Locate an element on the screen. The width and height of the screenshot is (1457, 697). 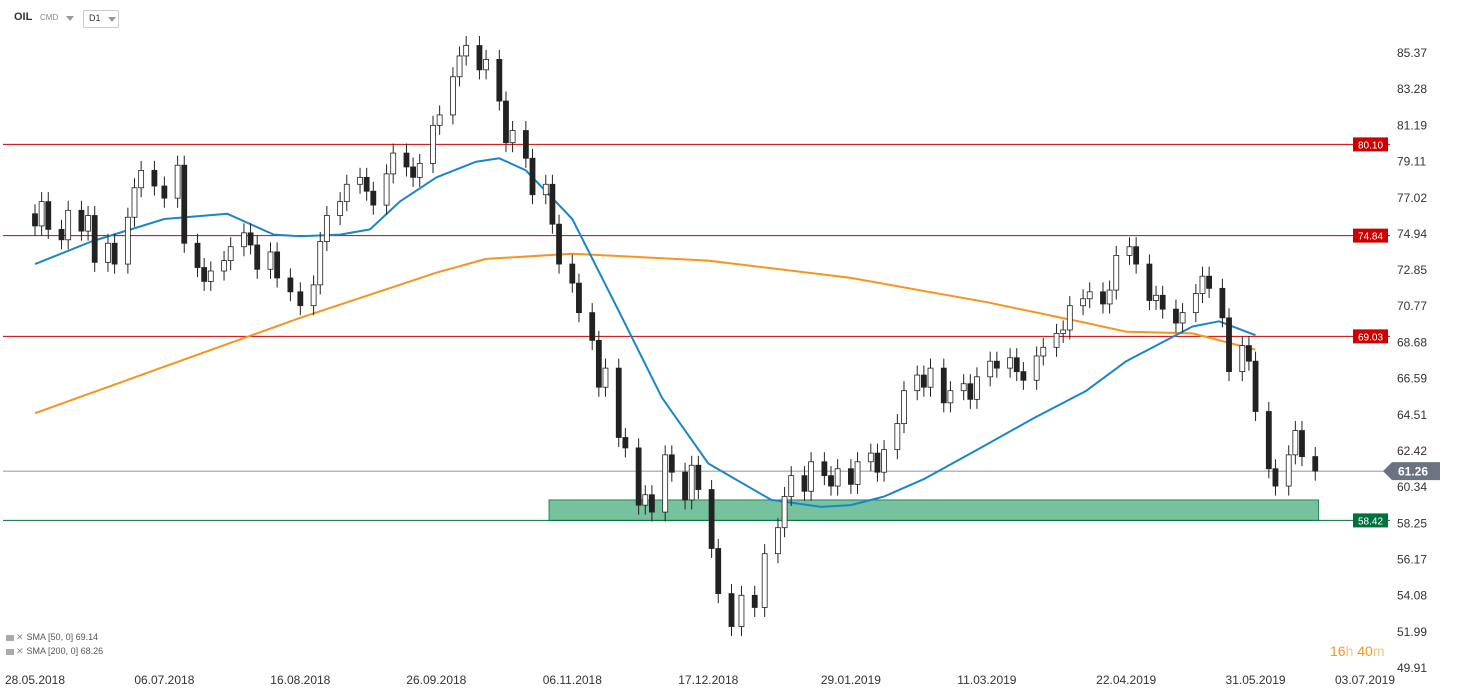
x-tick-label: 11.03.2019 is located at coordinates (986, 680).